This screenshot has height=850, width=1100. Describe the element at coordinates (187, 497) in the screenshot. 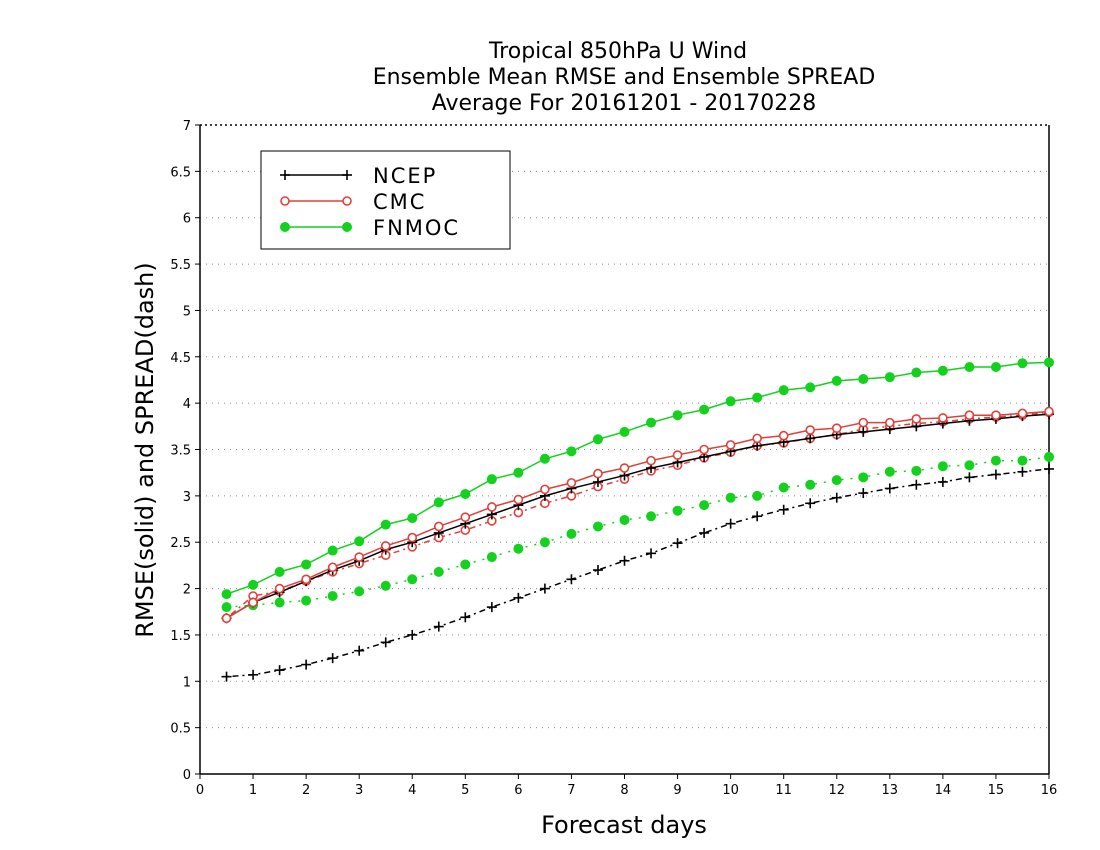

I see `y-tick-label: 3` at that location.